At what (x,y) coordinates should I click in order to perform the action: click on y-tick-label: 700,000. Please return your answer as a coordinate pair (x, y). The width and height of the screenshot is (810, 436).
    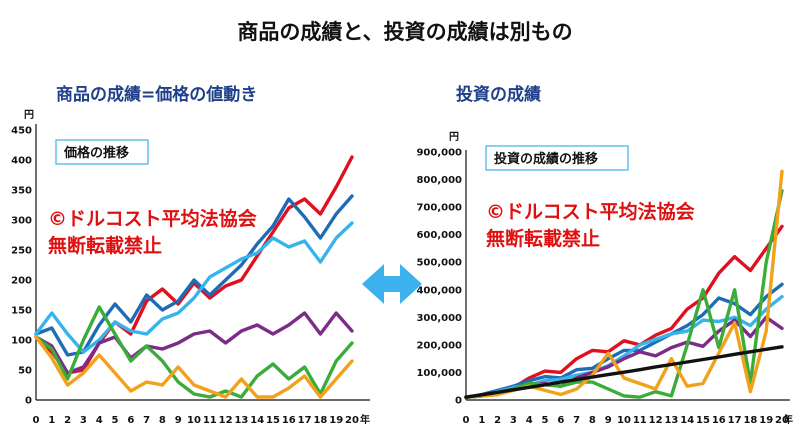
    Looking at the image, I should click on (439, 208).